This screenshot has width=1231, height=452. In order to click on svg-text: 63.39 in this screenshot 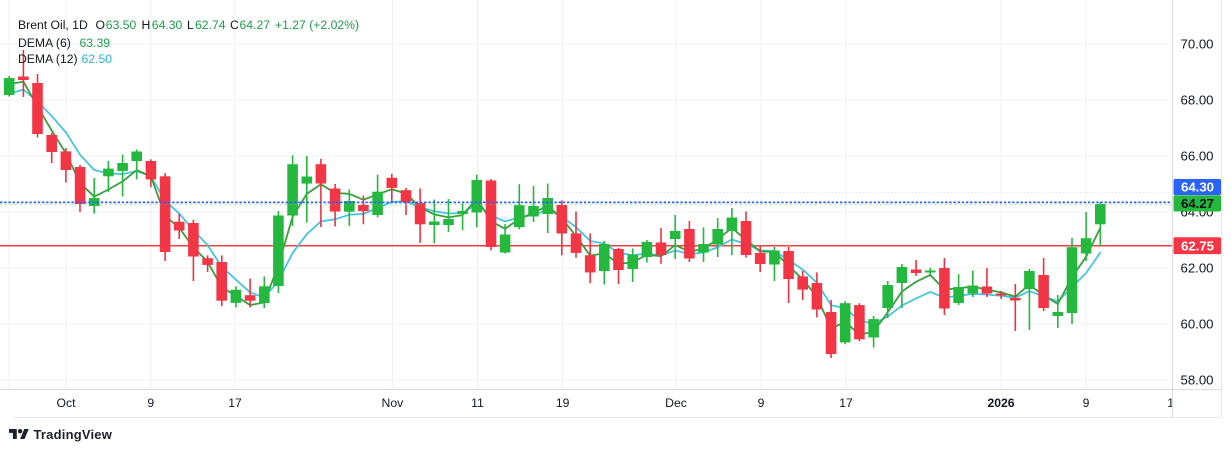, I will do `click(95, 43)`.